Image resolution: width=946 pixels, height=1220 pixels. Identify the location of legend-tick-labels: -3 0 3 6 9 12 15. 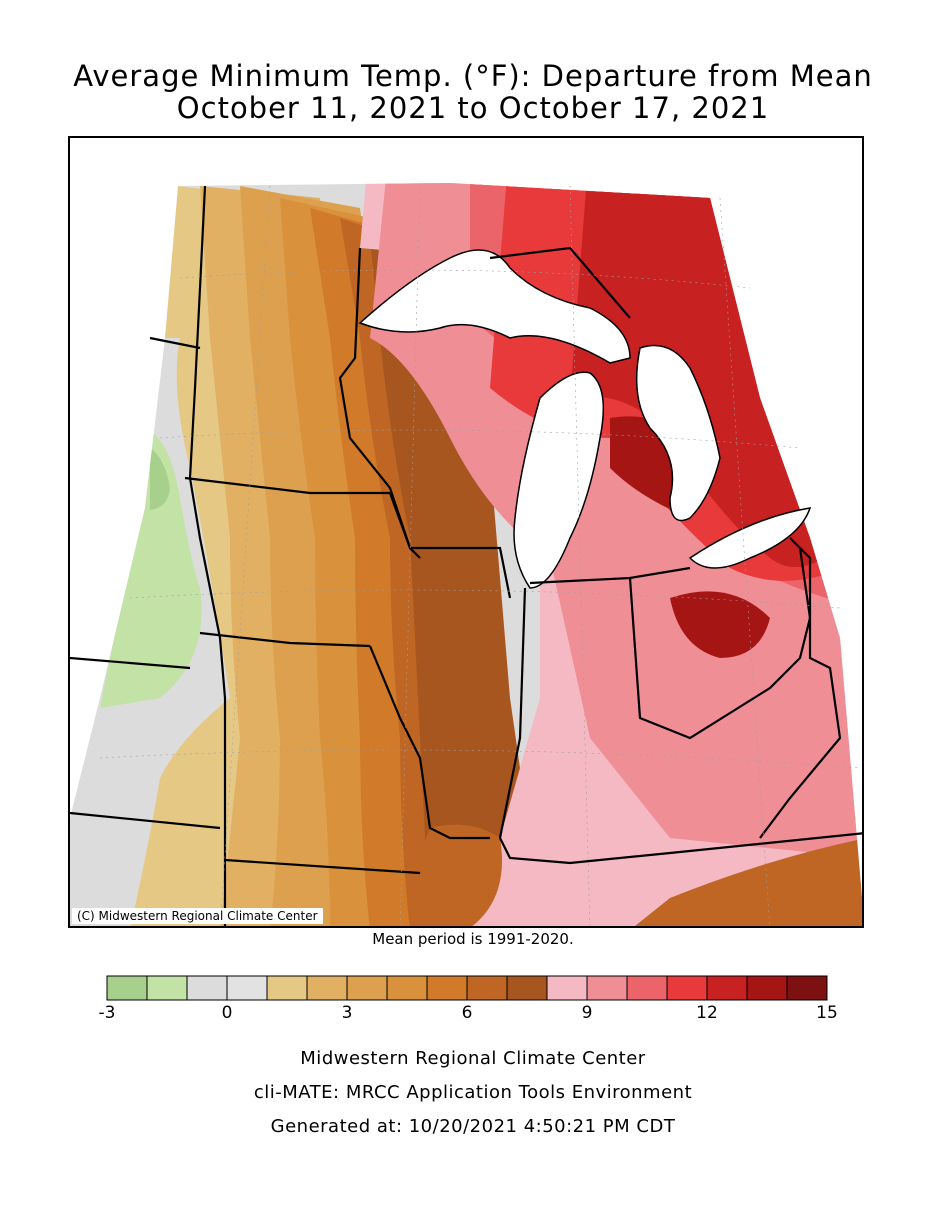
(473, 1013).